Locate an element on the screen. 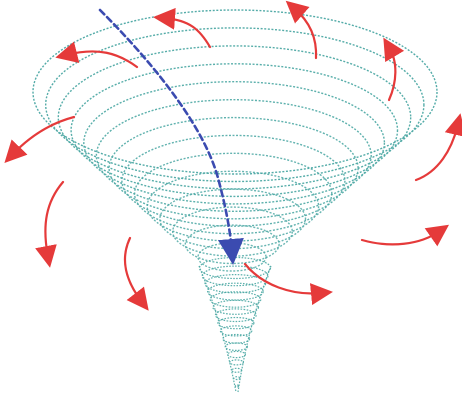 The width and height of the screenshot is (462, 399). funnel-right-edge is located at coordinates (254, 329).